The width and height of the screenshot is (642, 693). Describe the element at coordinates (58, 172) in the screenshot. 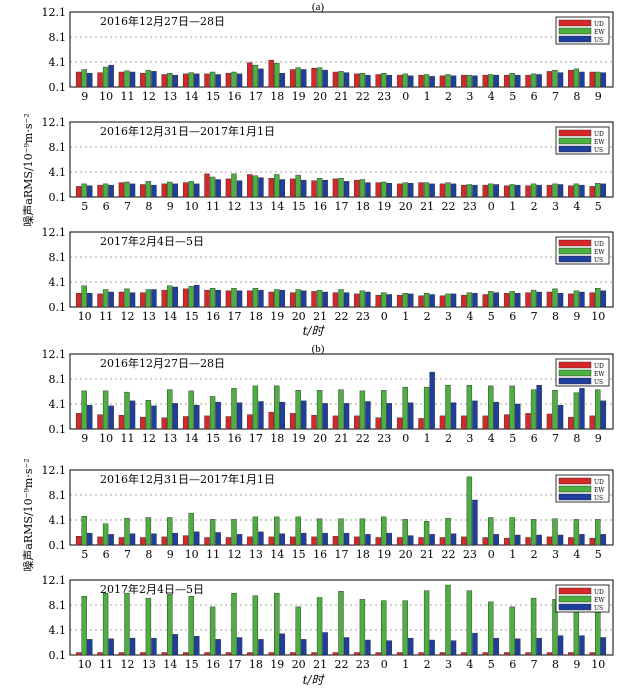

I see `y-tick-label: 4.1` at that location.